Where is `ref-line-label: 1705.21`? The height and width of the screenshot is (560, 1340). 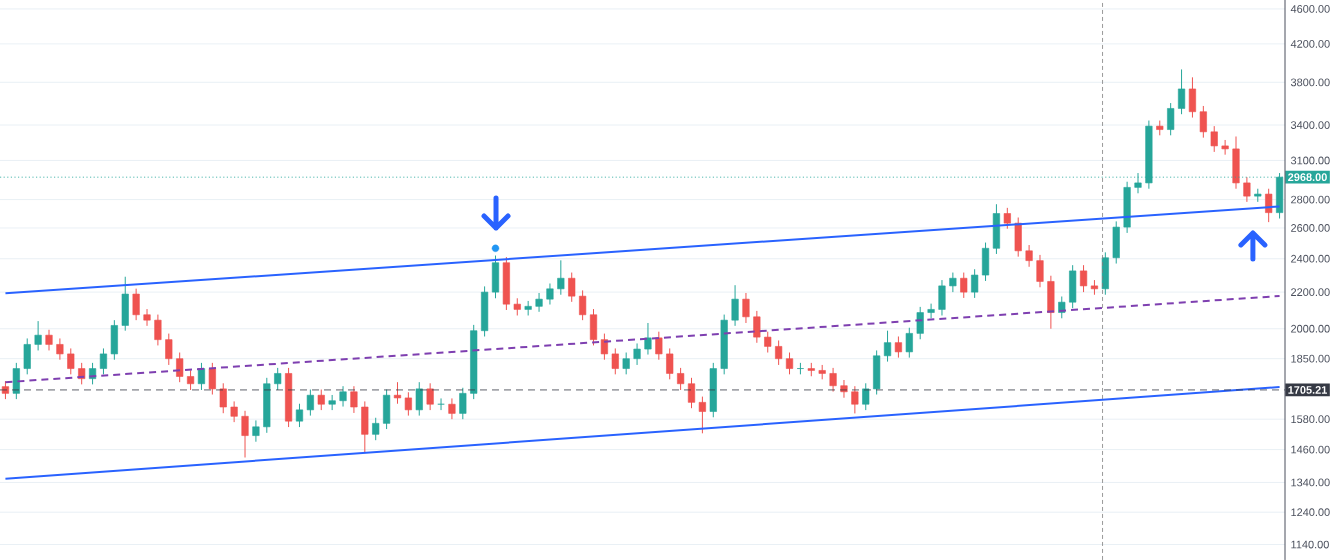 ref-line-label: 1705.21 is located at coordinates (1308, 390).